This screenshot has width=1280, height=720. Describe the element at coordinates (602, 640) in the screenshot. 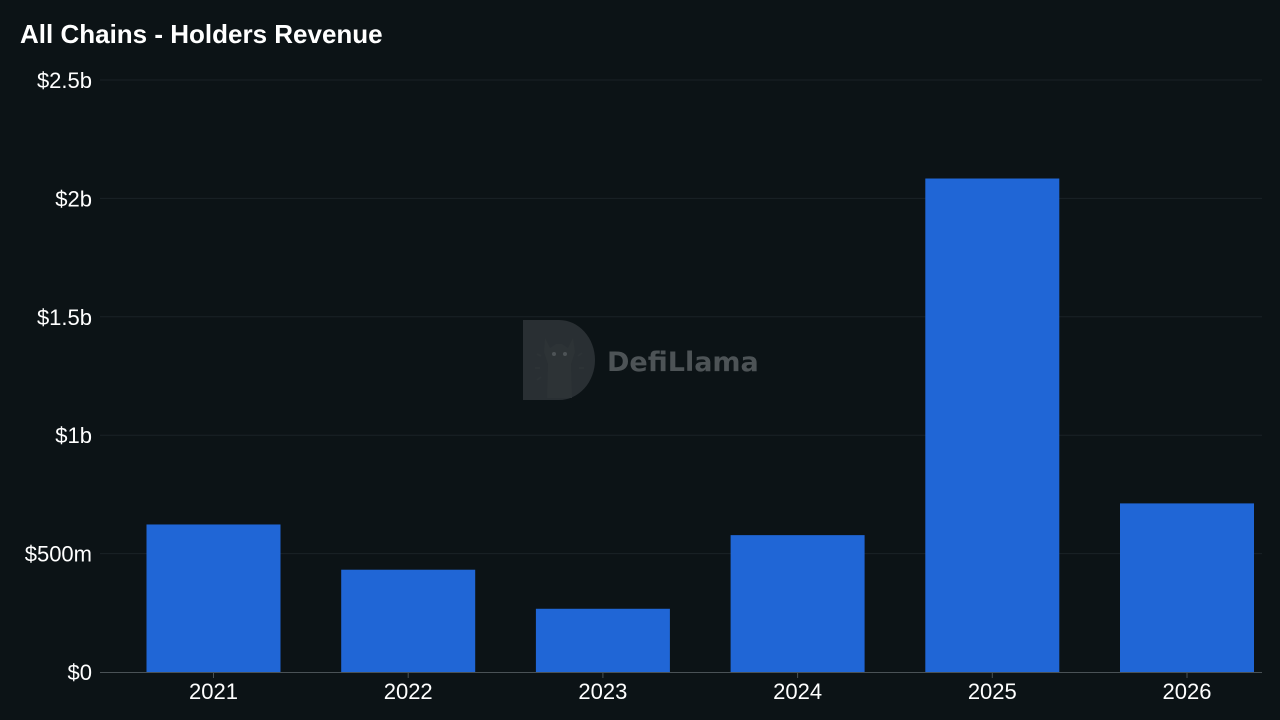

I see `bar-2023` at that location.